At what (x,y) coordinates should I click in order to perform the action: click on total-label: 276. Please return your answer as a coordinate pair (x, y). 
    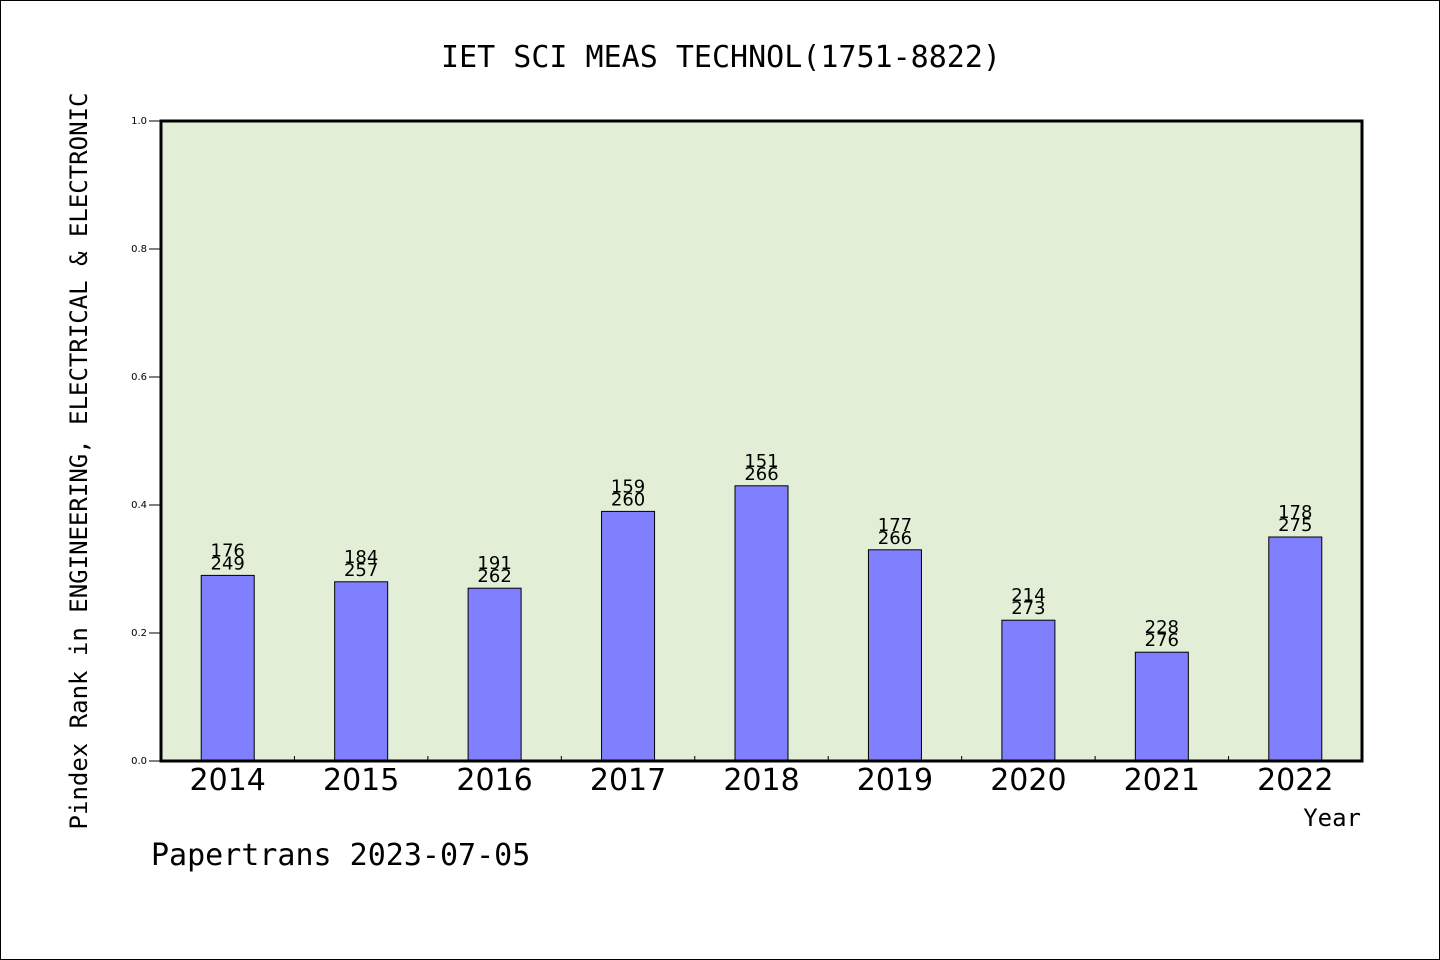
    Looking at the image, I should click on (1162, 640).